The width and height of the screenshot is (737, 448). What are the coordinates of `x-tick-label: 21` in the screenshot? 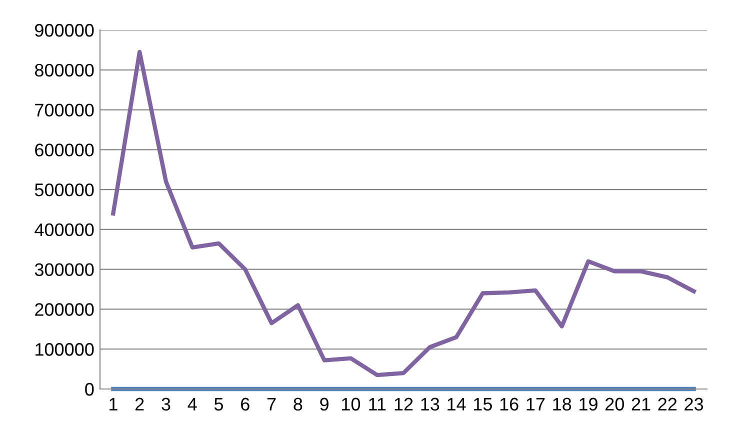 It's located at (641, 404).